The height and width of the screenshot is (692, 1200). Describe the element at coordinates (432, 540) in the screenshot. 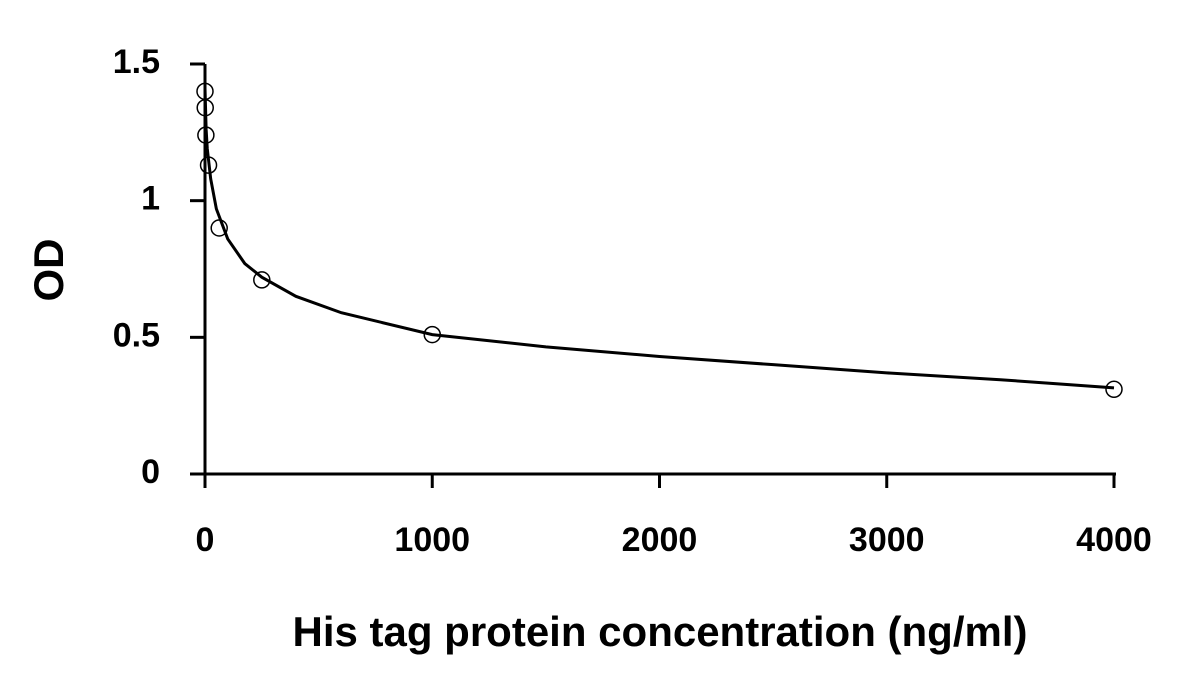

I see `x-tick-label: 1000` at that location.